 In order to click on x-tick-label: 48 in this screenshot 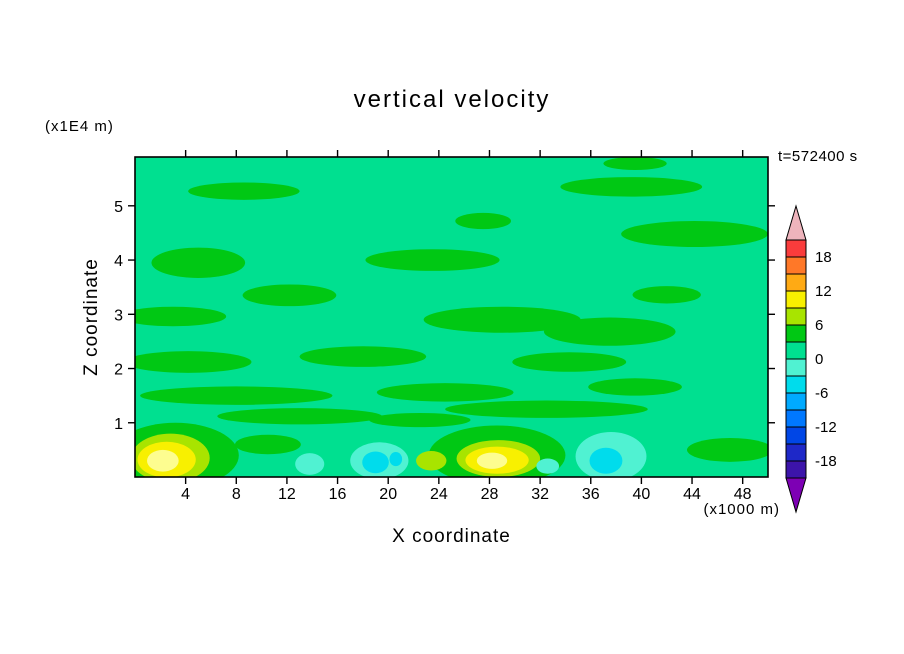, I will do `click(743, 494)`.